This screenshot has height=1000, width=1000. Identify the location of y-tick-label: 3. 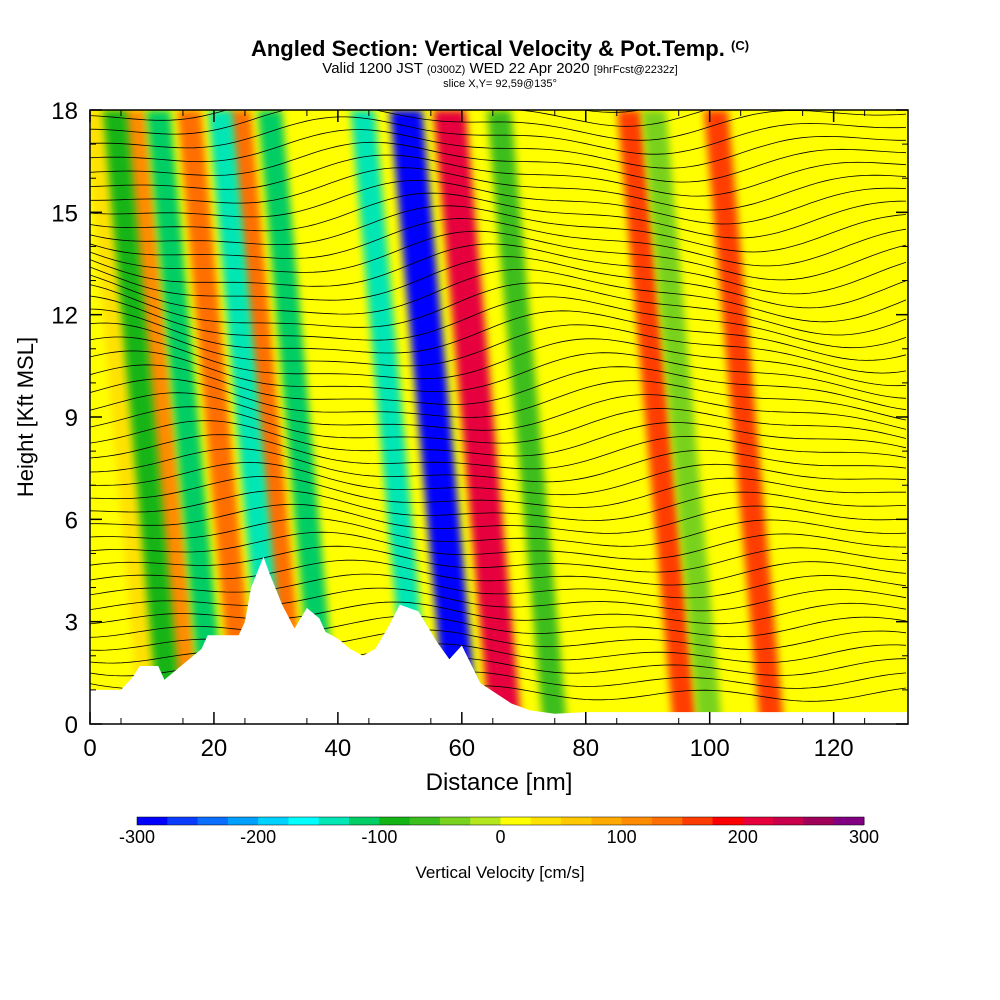
(71, 623).